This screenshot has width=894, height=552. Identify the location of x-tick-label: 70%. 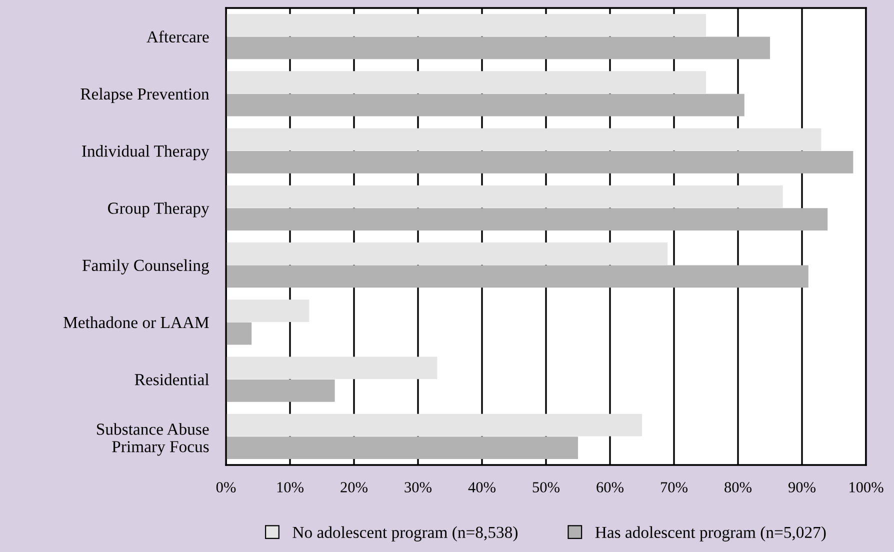
(674, 487).